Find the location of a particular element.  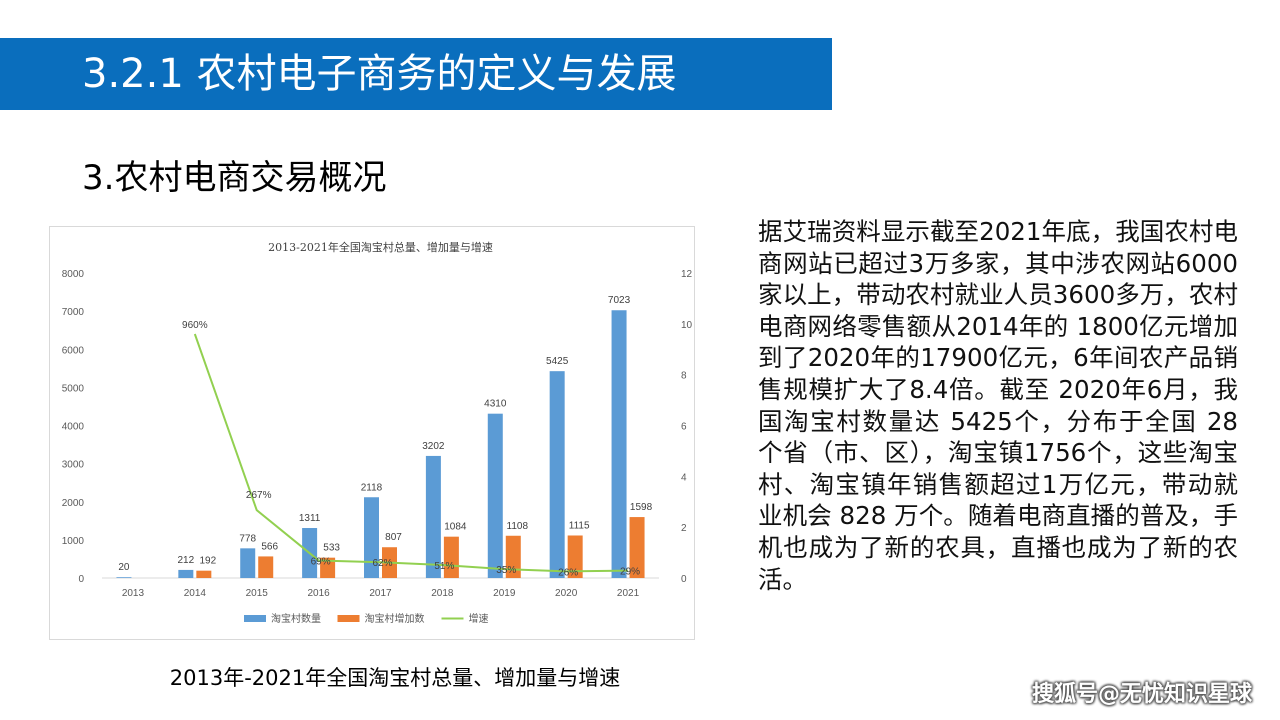

line-data-label: 26% is located at coordinates (568, 572).